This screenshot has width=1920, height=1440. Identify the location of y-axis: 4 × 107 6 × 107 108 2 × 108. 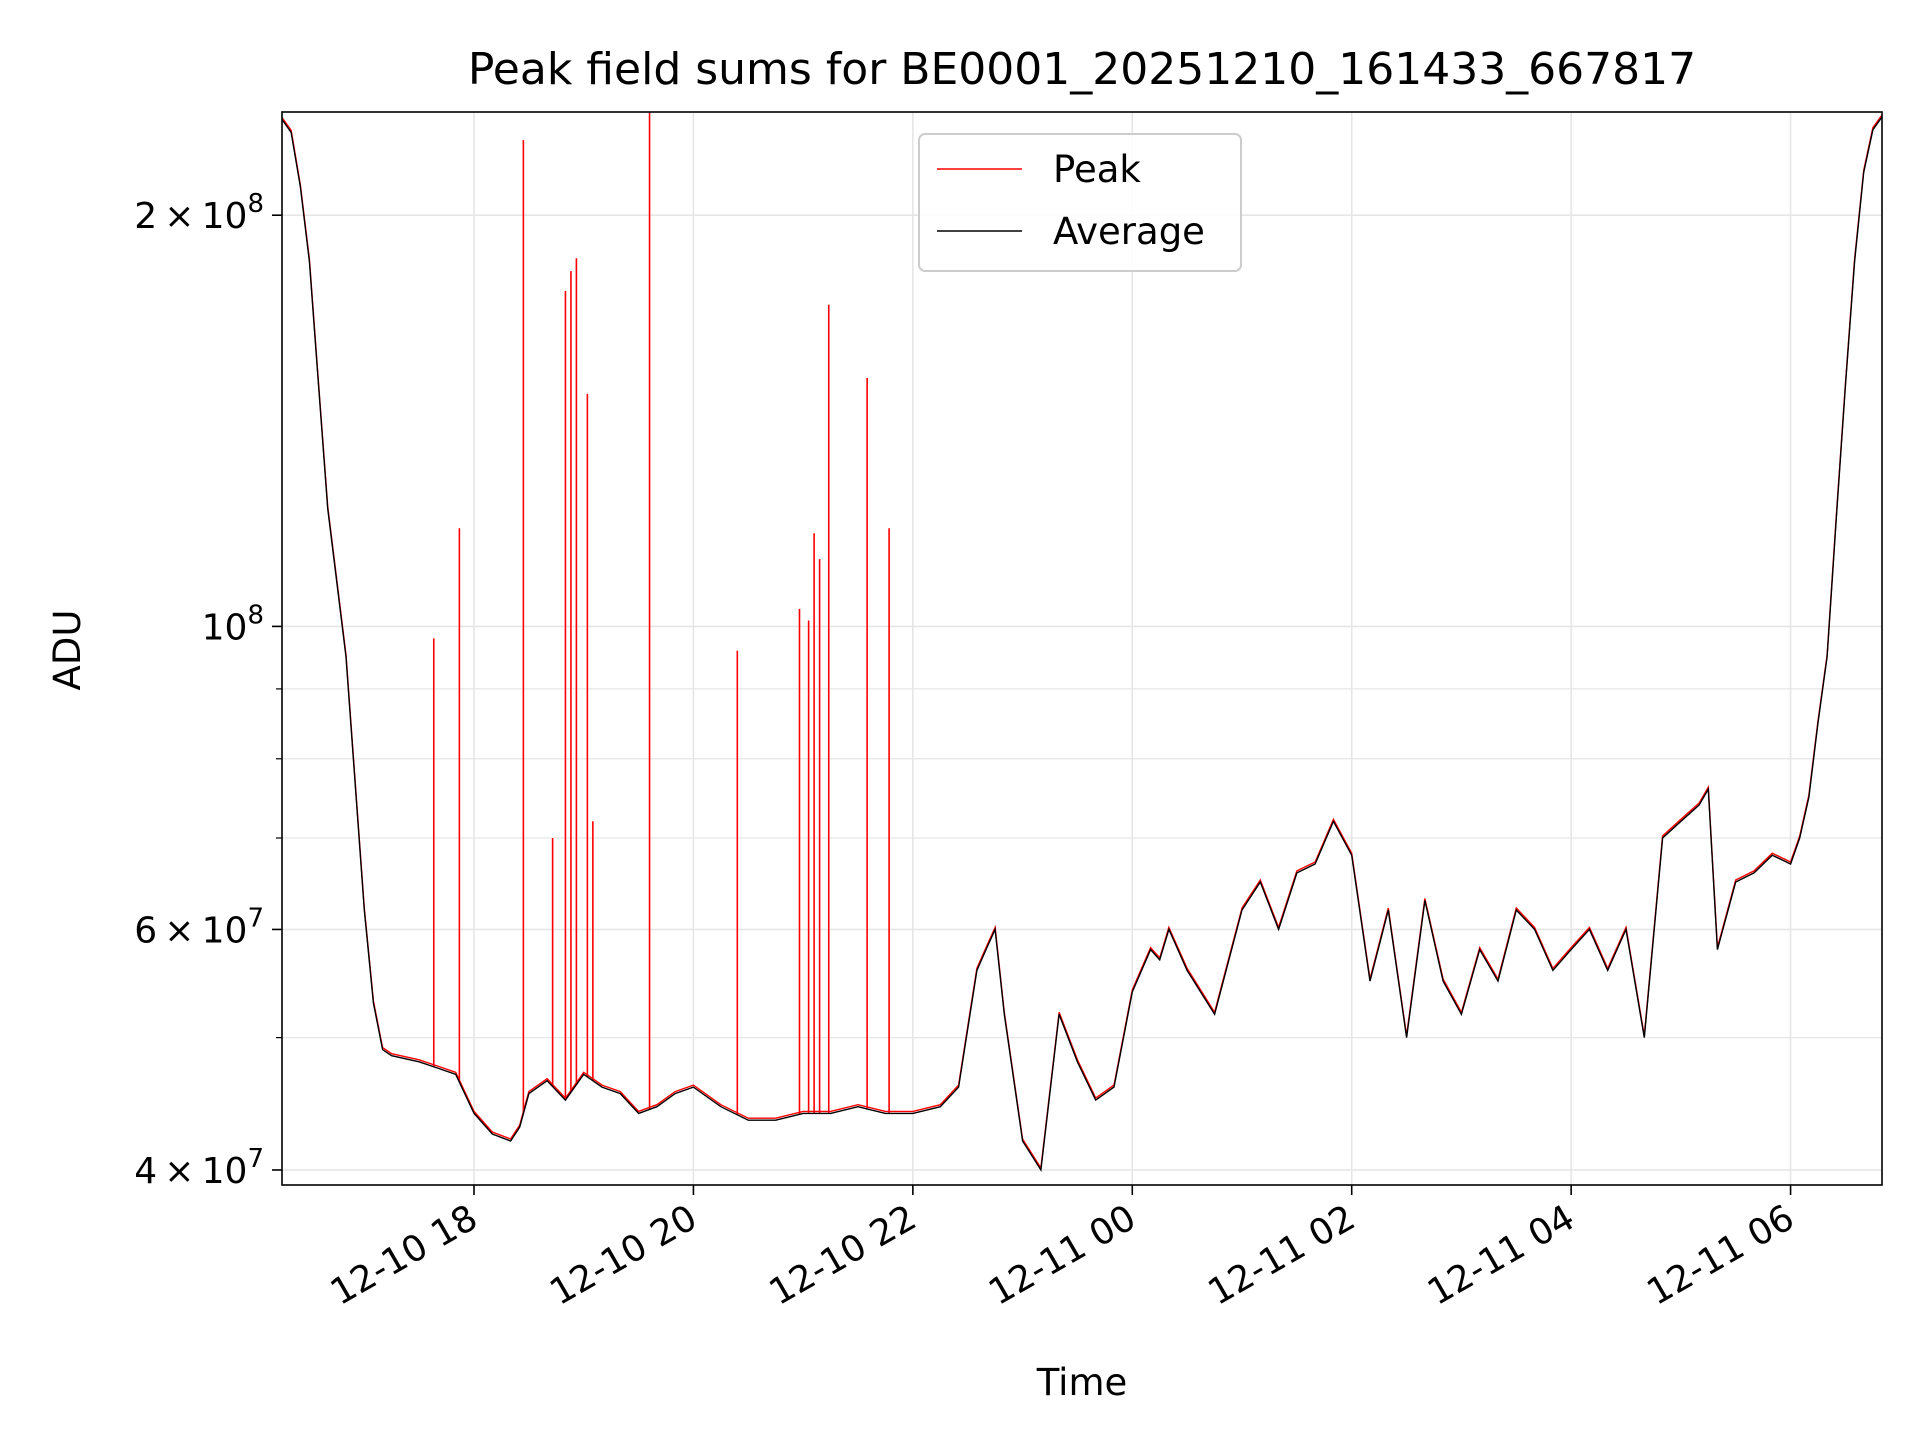
(208, 690).